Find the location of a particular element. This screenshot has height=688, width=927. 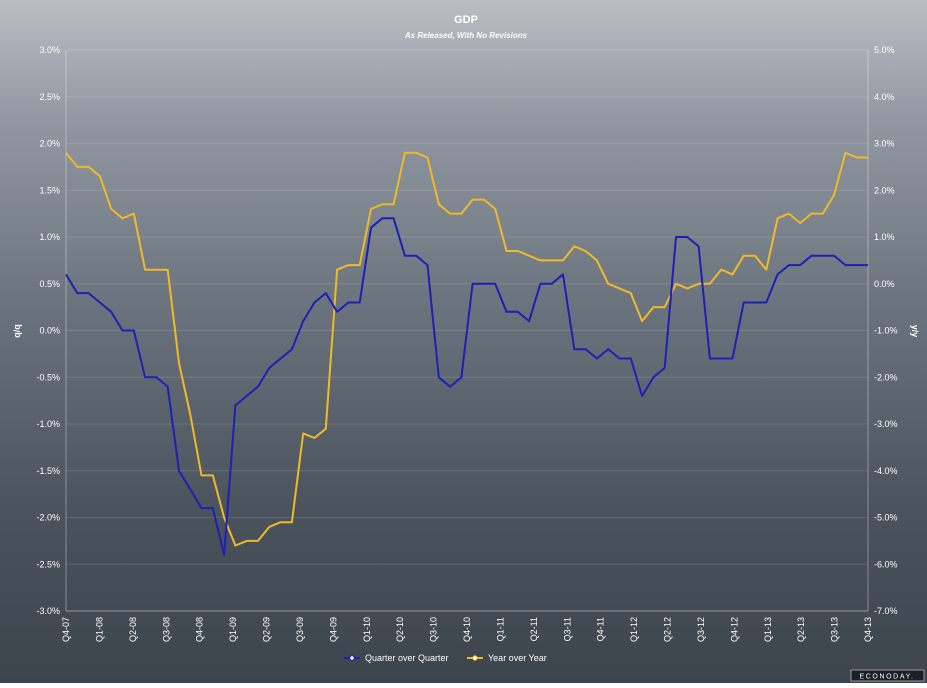

right-tick-label: -5.0% is located at coordinates (886, 518).